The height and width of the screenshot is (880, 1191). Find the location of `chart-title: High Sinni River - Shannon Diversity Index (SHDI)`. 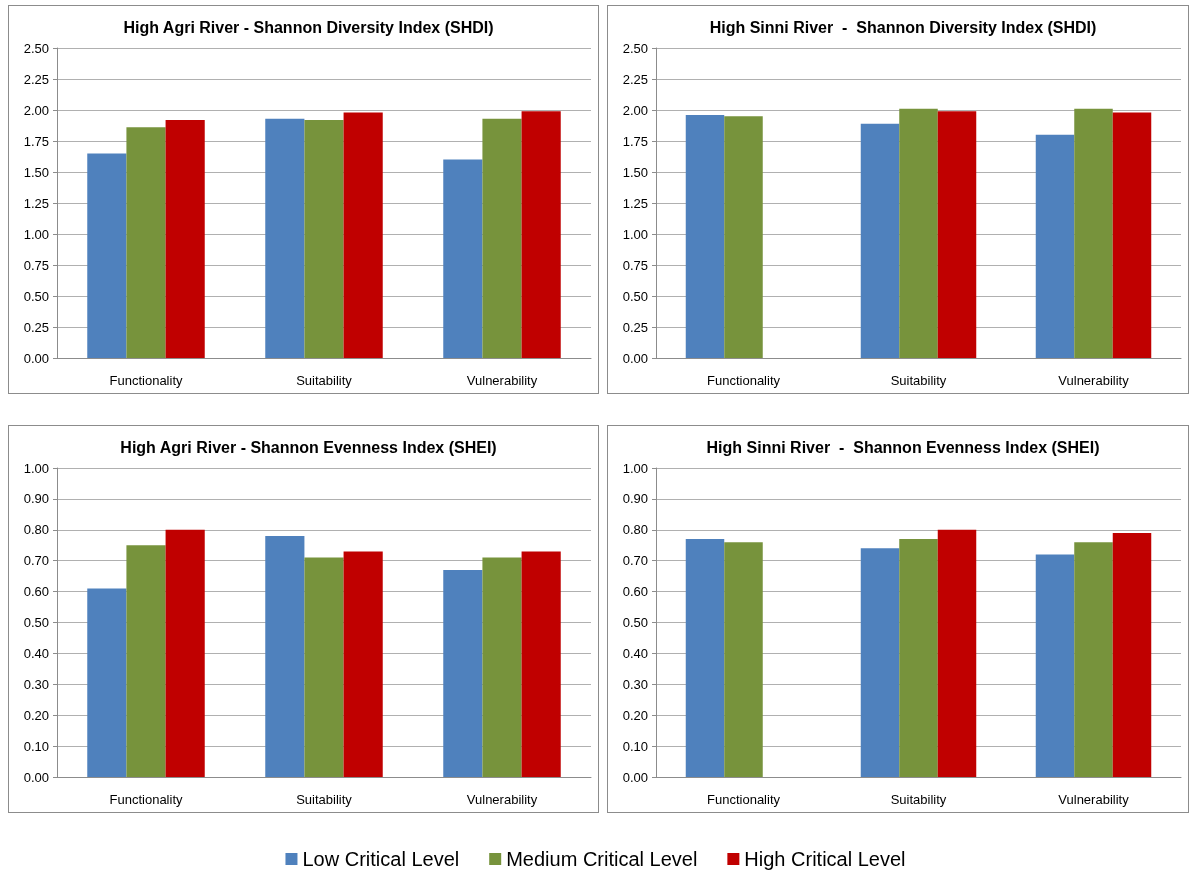

chart-title: High Sinni River - Shannon Diversity Index (SHDI) is located at coordinates (903, 27).